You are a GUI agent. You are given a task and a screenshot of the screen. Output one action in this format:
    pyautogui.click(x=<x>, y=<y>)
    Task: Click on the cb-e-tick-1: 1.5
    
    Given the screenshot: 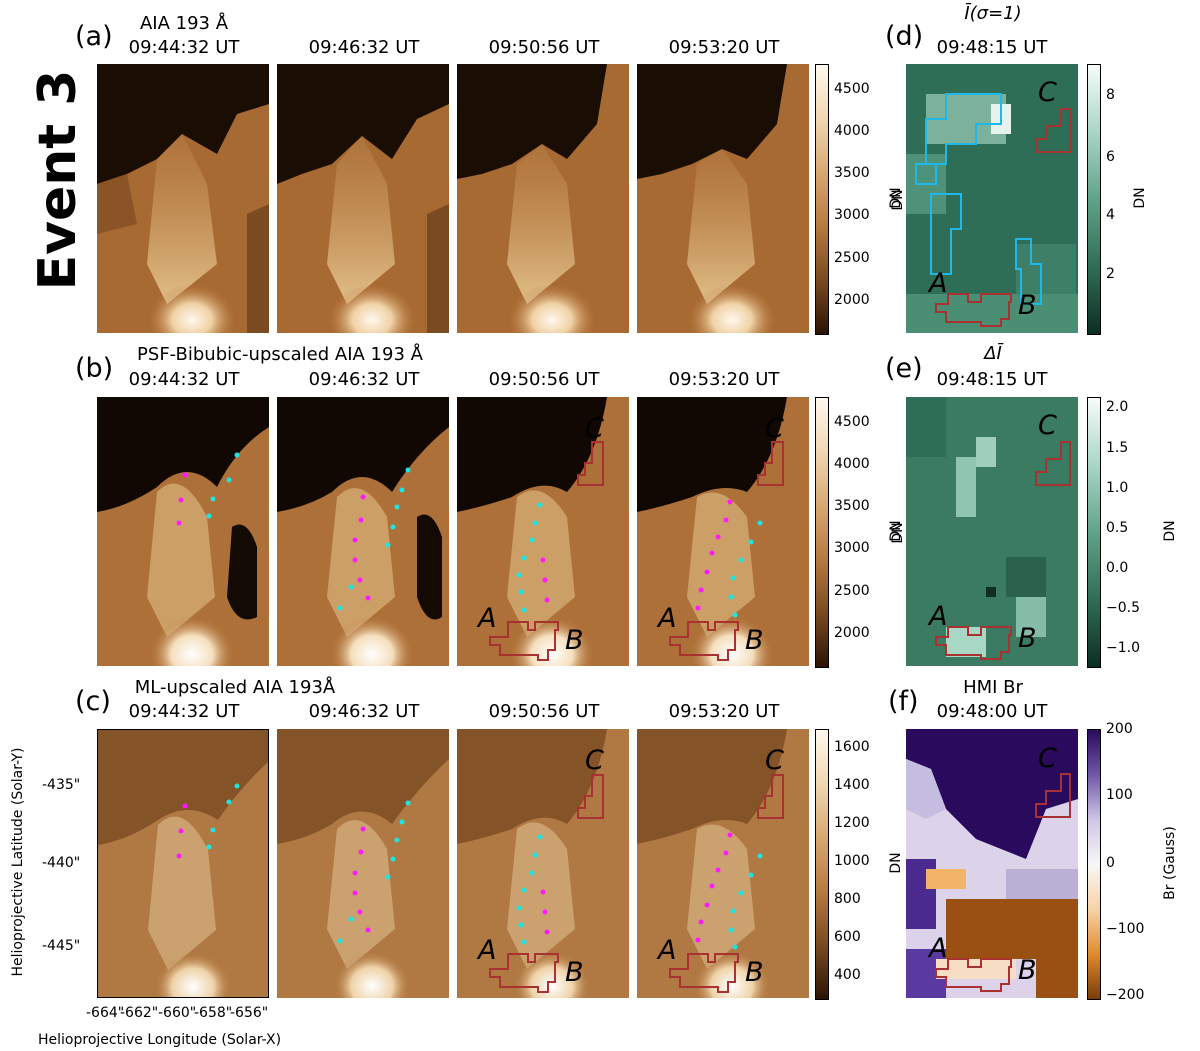 What is the action you would take?
    pyautogui.click(x=1117, y=448)
    